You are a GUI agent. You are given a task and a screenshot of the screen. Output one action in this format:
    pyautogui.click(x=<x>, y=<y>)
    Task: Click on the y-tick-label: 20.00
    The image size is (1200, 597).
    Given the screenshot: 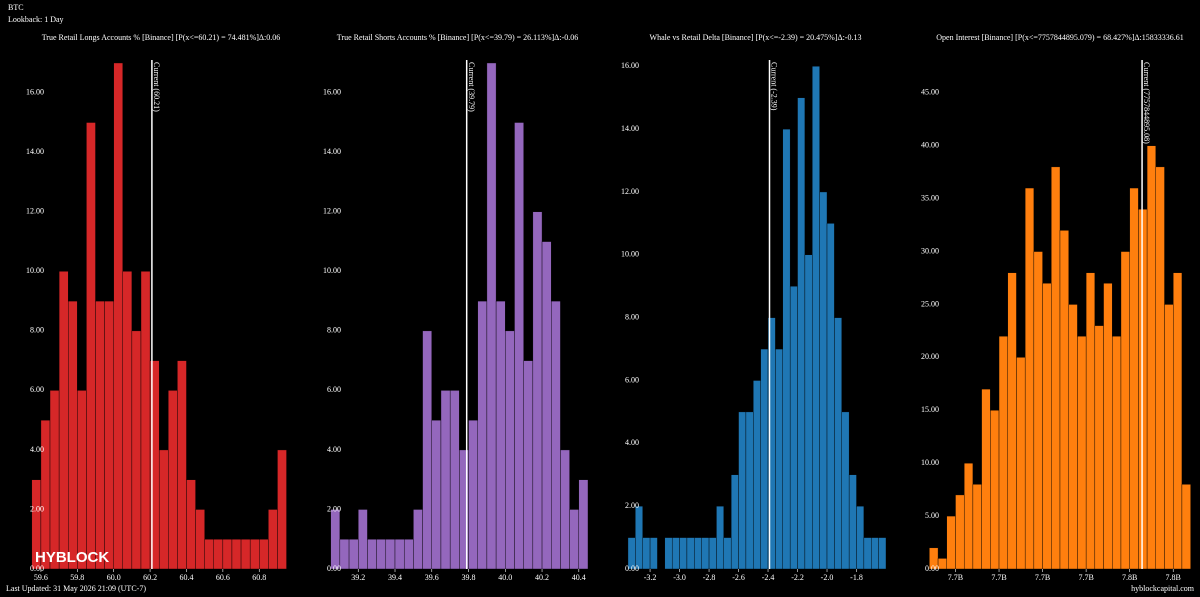 What is the action you would take?
    pyautogui.click(x=930, y=356)
    